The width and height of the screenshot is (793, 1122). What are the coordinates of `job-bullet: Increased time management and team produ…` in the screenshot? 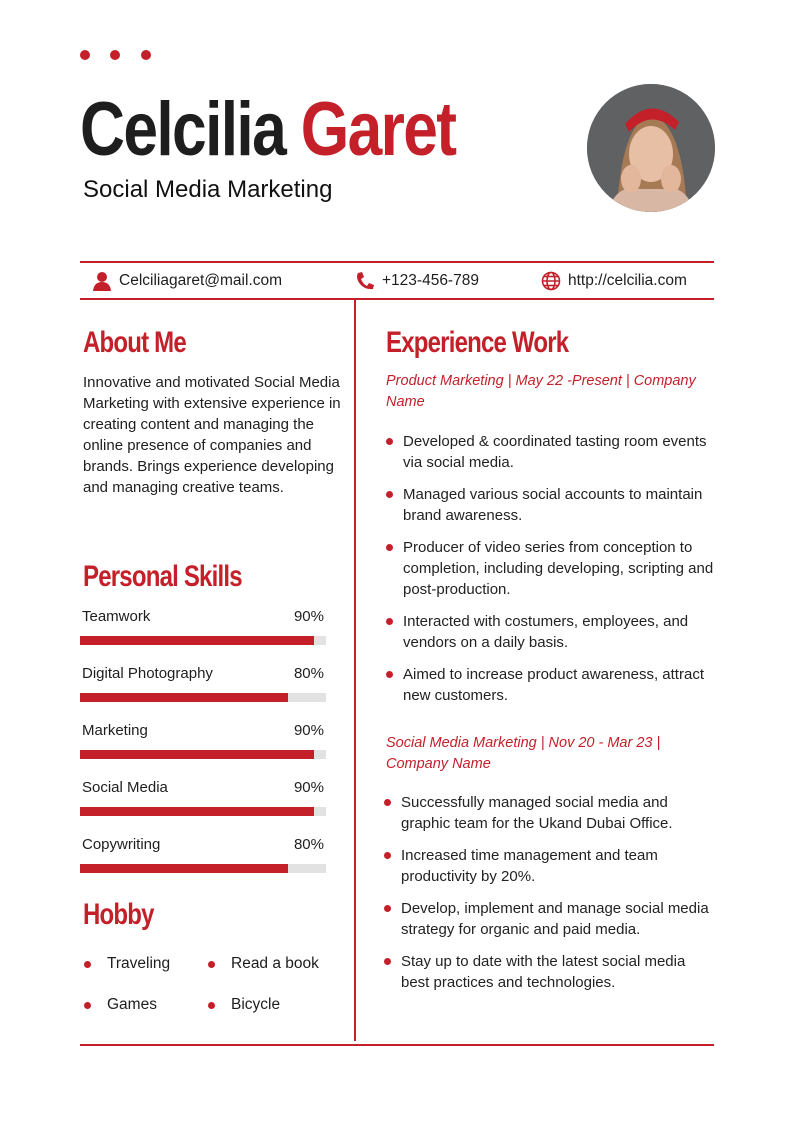 It's located at (549, 866).